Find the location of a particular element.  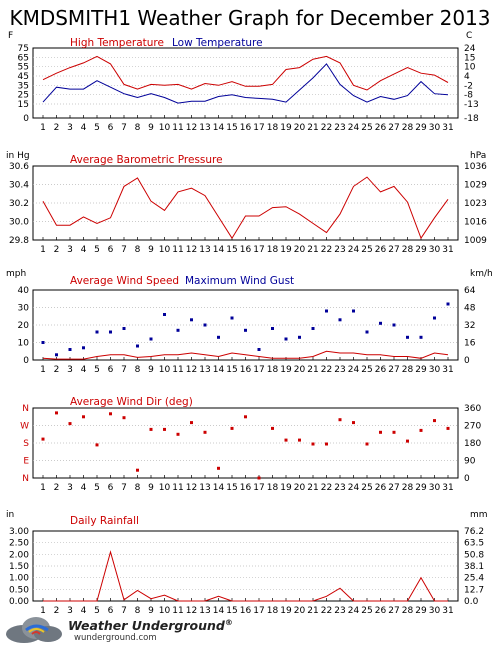

panel4-x-tick-label: 18 is located at coordinates (273, 488).